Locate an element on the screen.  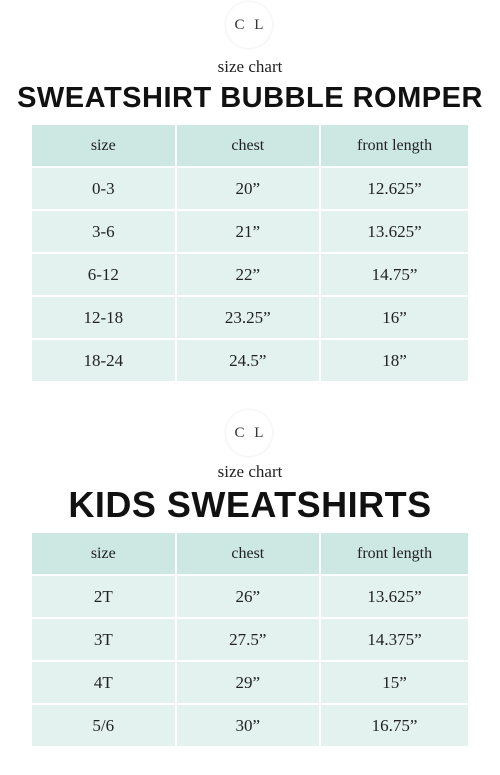
table-row: 0-3 20” 12.625” is located at coordinates (250, 188).